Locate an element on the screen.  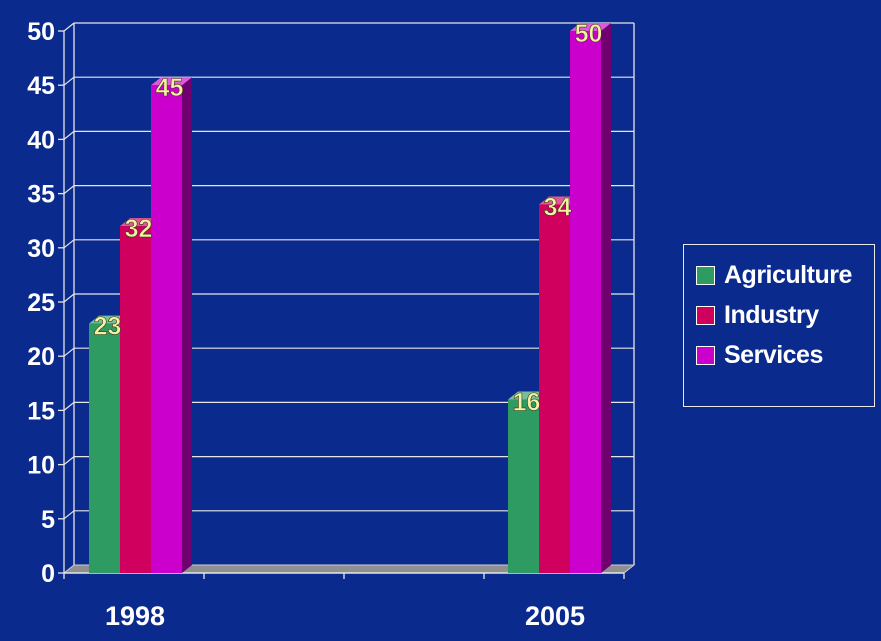
bar-top-services-2005 is located at coordinates (590, 27).